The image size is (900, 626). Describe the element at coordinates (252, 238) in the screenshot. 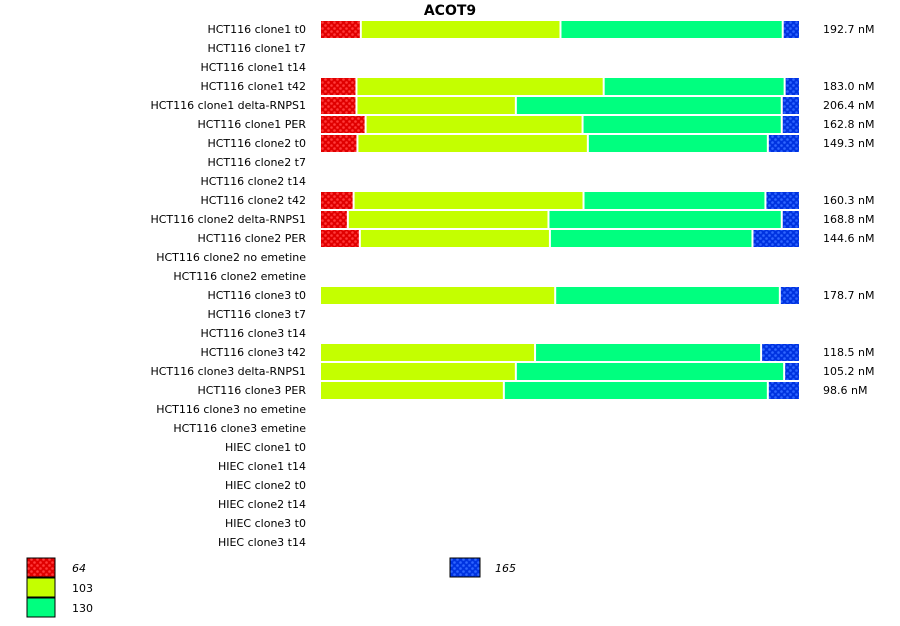

I see `category-label: HCT116 clone2 PER` at that location.